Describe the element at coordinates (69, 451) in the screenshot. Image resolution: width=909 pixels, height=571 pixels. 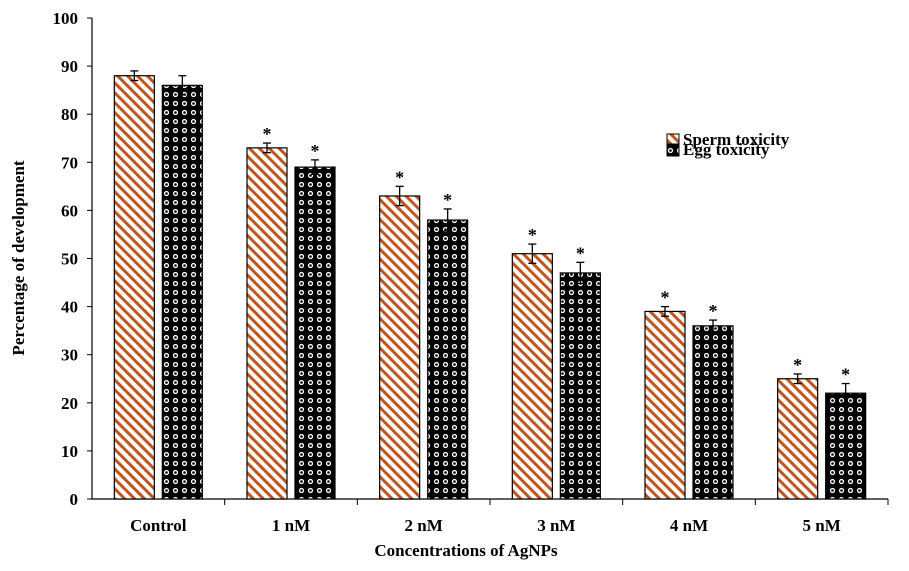
I see `y-tick-label: 10` at that location.